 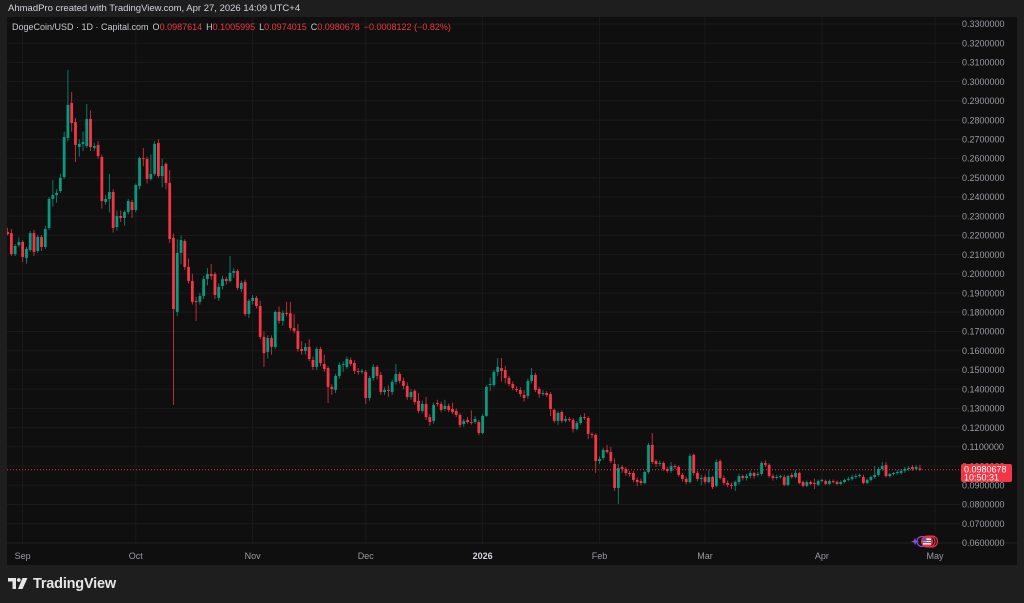 What do you see at coordinates (62, 584) in the screenshot?
I see `footer-branding: TradingView` at bounding box center [62, 584].